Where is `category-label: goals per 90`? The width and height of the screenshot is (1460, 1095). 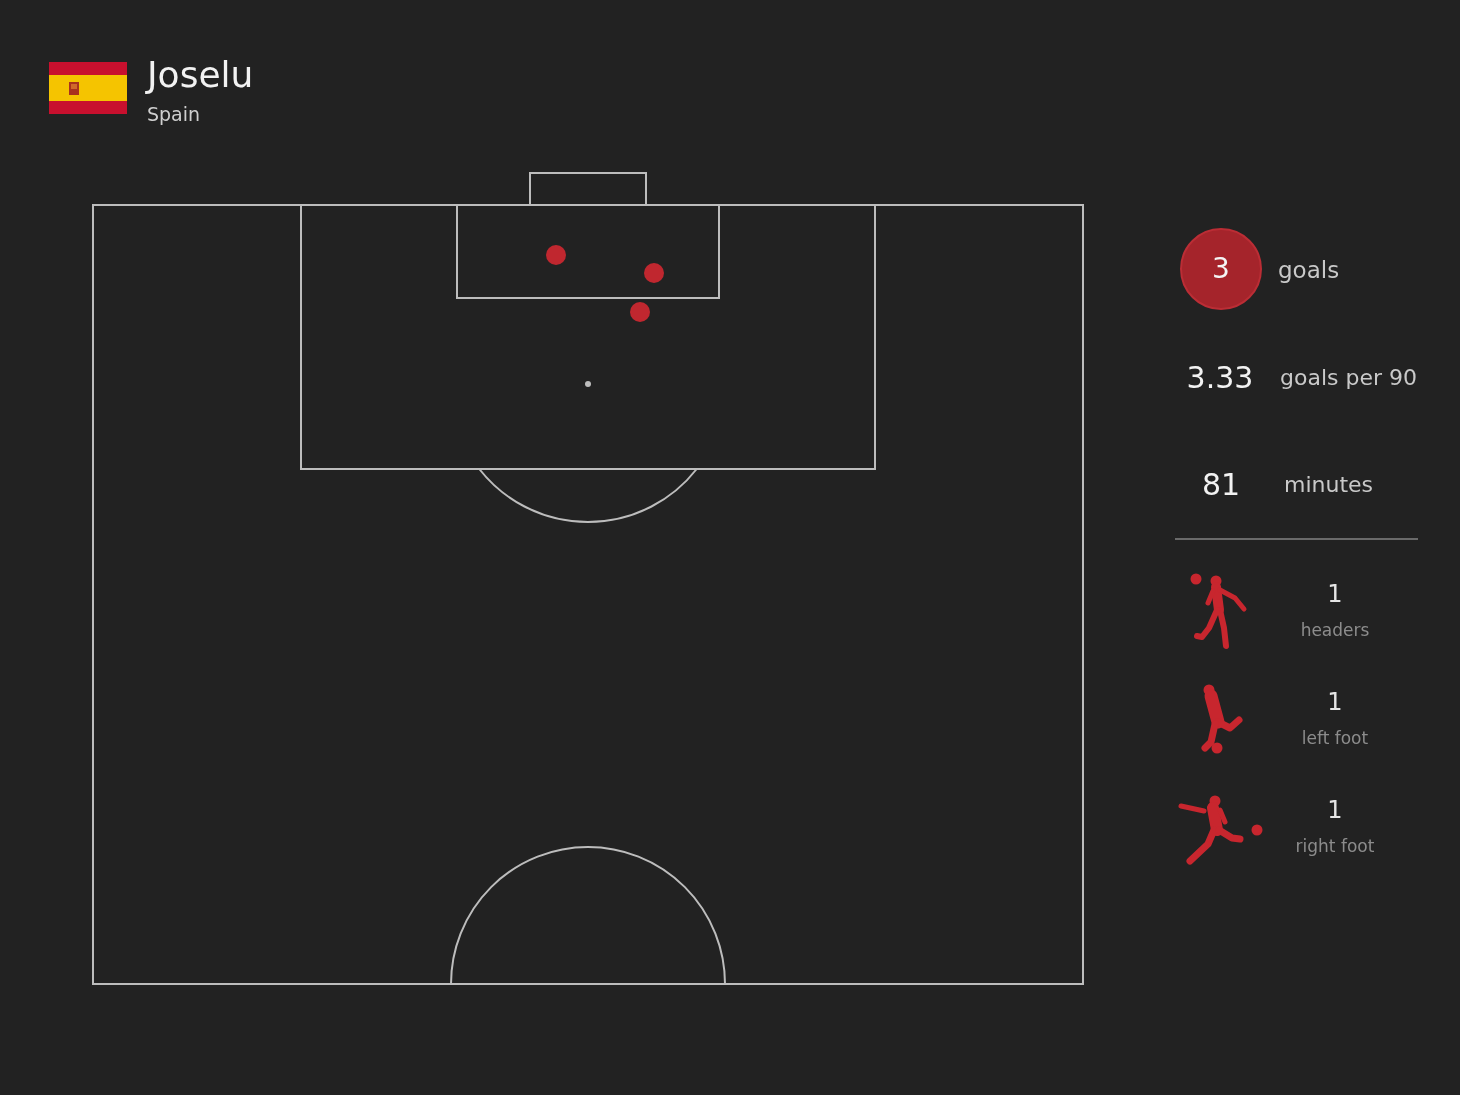 category-label: goals per 90 is located at coordinates (1349, 378).